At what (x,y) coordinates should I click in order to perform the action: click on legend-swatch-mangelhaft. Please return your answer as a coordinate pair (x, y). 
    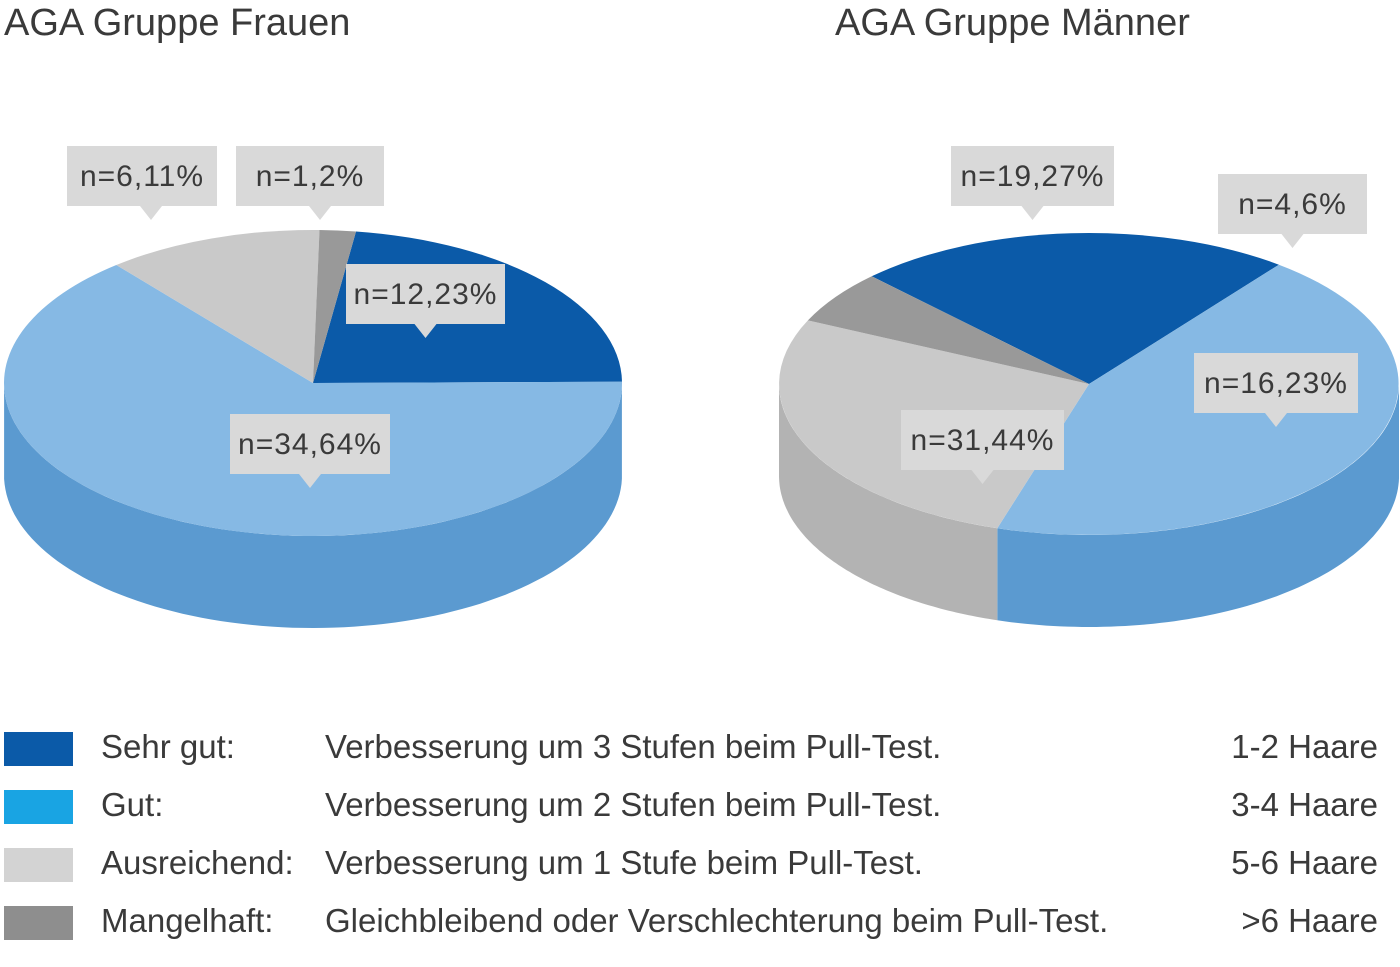
    Looking at the image, I should click on (38, 923).